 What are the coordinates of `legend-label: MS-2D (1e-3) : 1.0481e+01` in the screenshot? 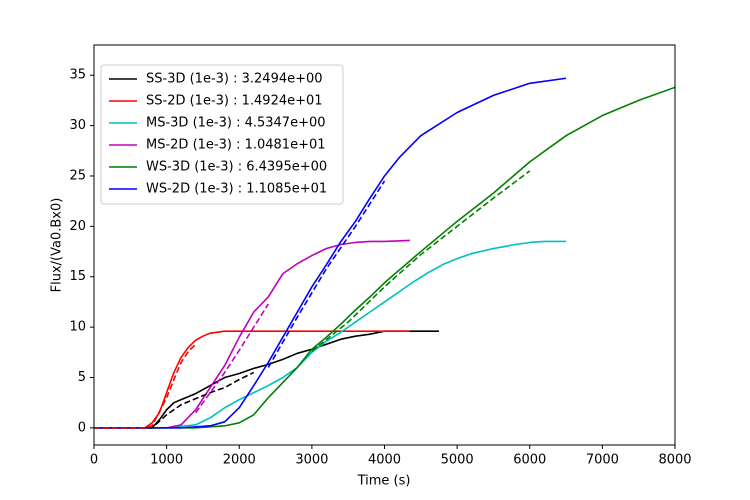 It's located at (236, 145).